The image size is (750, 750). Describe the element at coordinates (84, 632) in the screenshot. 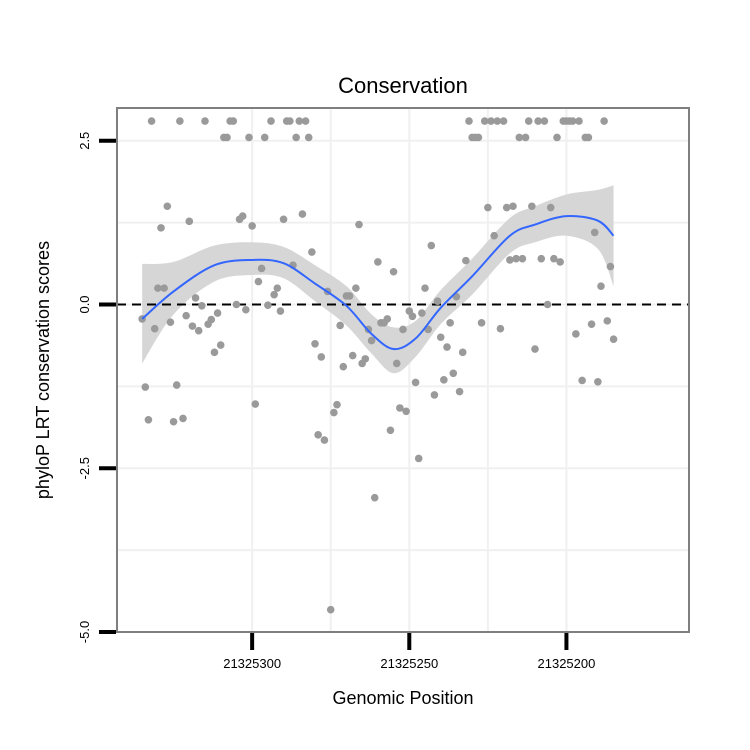

I see `y-tick-label: -5.0` at that location.